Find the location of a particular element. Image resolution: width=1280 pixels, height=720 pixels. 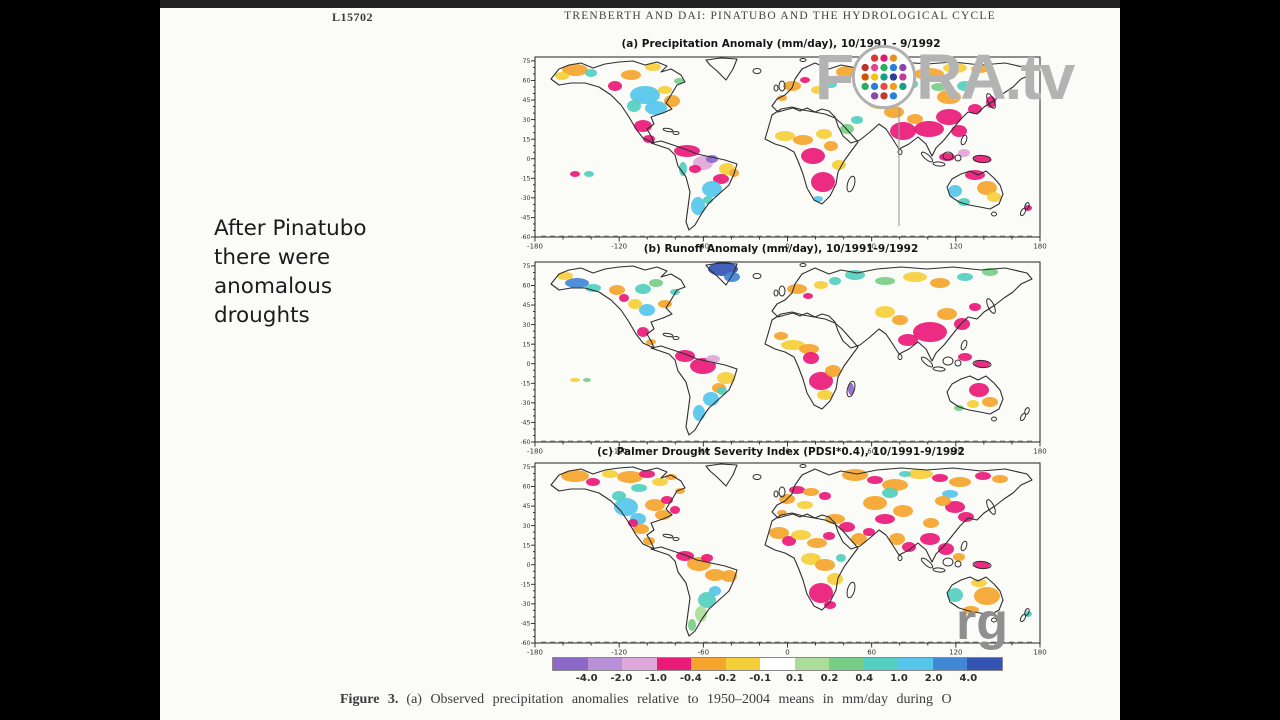

colorbar-tick-label: -0.1 is located at coordinates (760, 678).